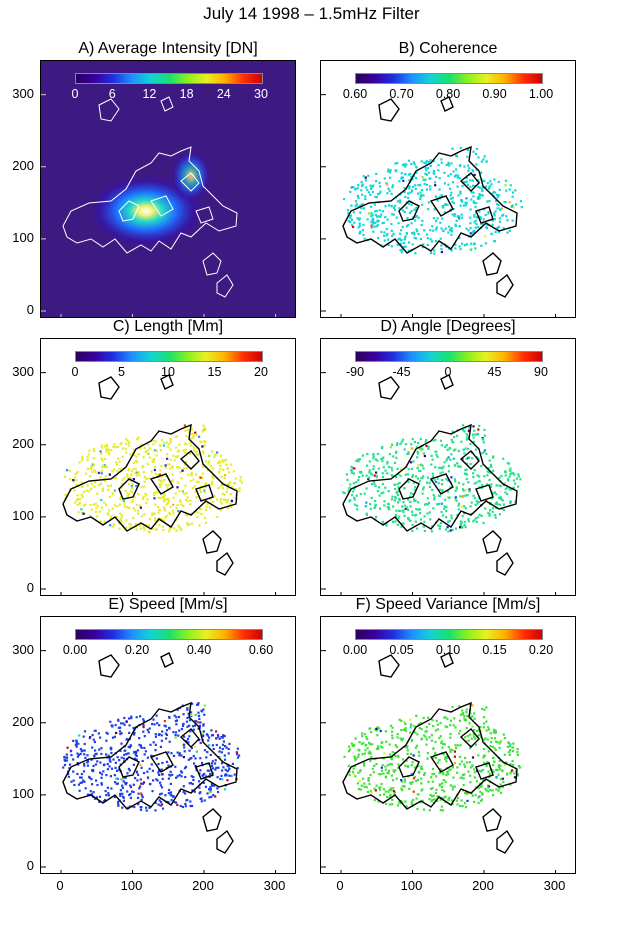 The image size is (623, 934). Describe the element at coordinates (448, 650) in the screenshot. I see `colorbar-tick-label: 0.10` at that location.